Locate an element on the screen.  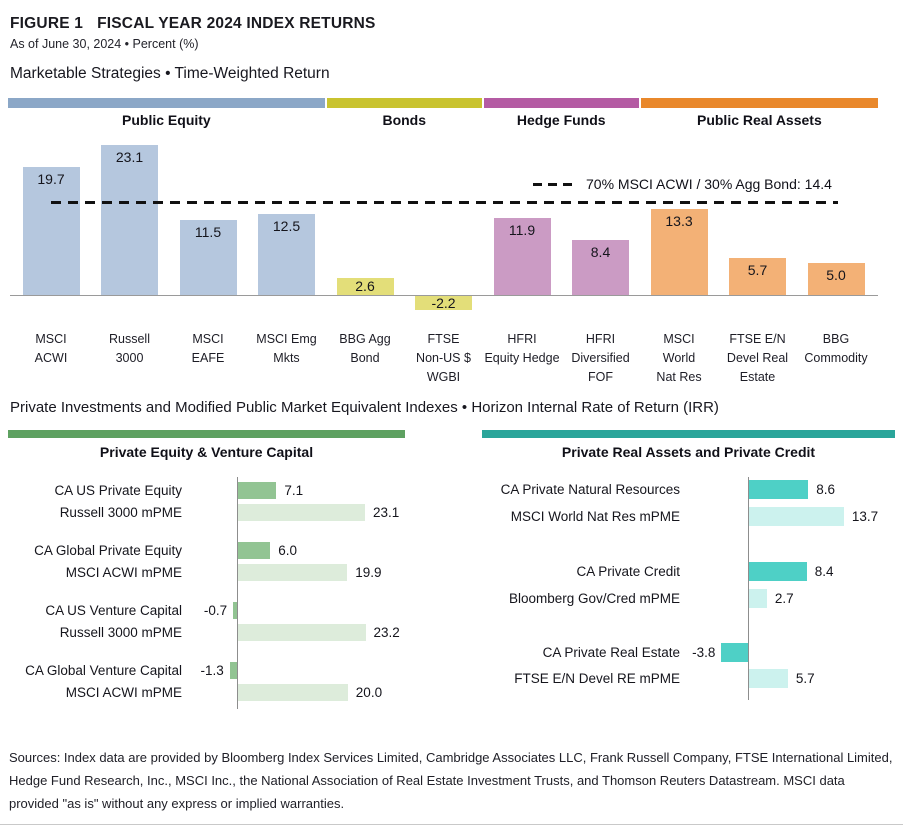
figure-title-text: FISCAL YEAR 2024 INDEX RETURNS is located at coordinates (236, 23).